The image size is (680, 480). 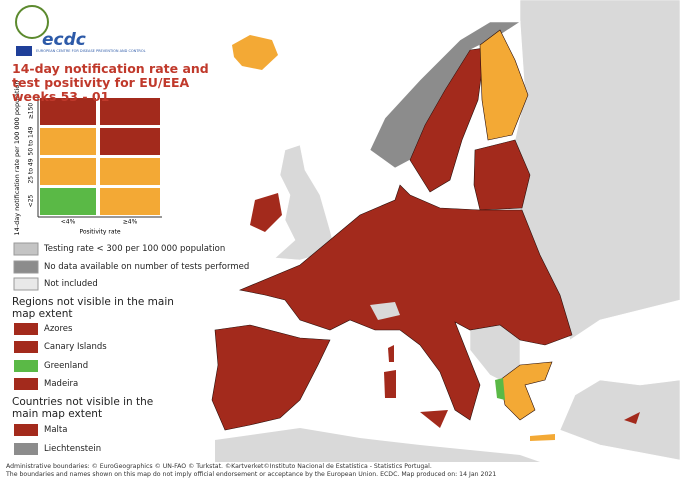 What do you see at coordinates (130, 222) in the screenshot?
I see `col-label: ≥4%` at bounding box center [130, 222].